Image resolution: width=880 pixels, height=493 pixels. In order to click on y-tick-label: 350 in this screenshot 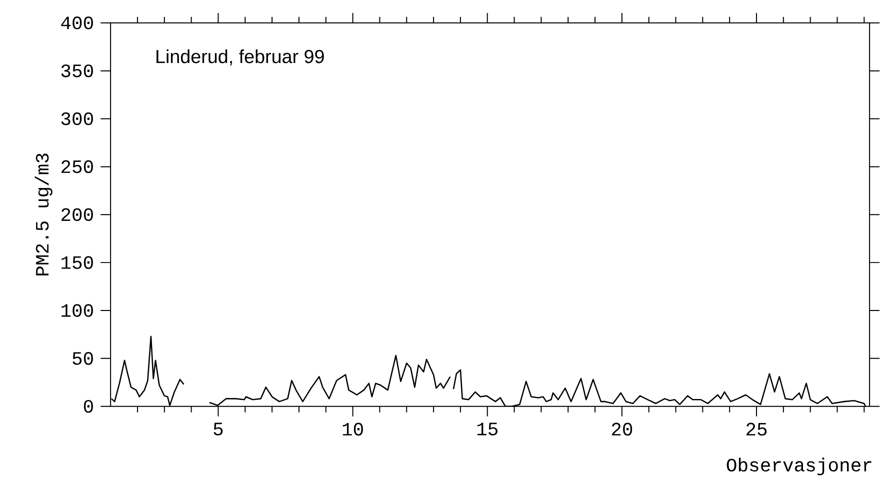, I will do `click(77, 71)`.